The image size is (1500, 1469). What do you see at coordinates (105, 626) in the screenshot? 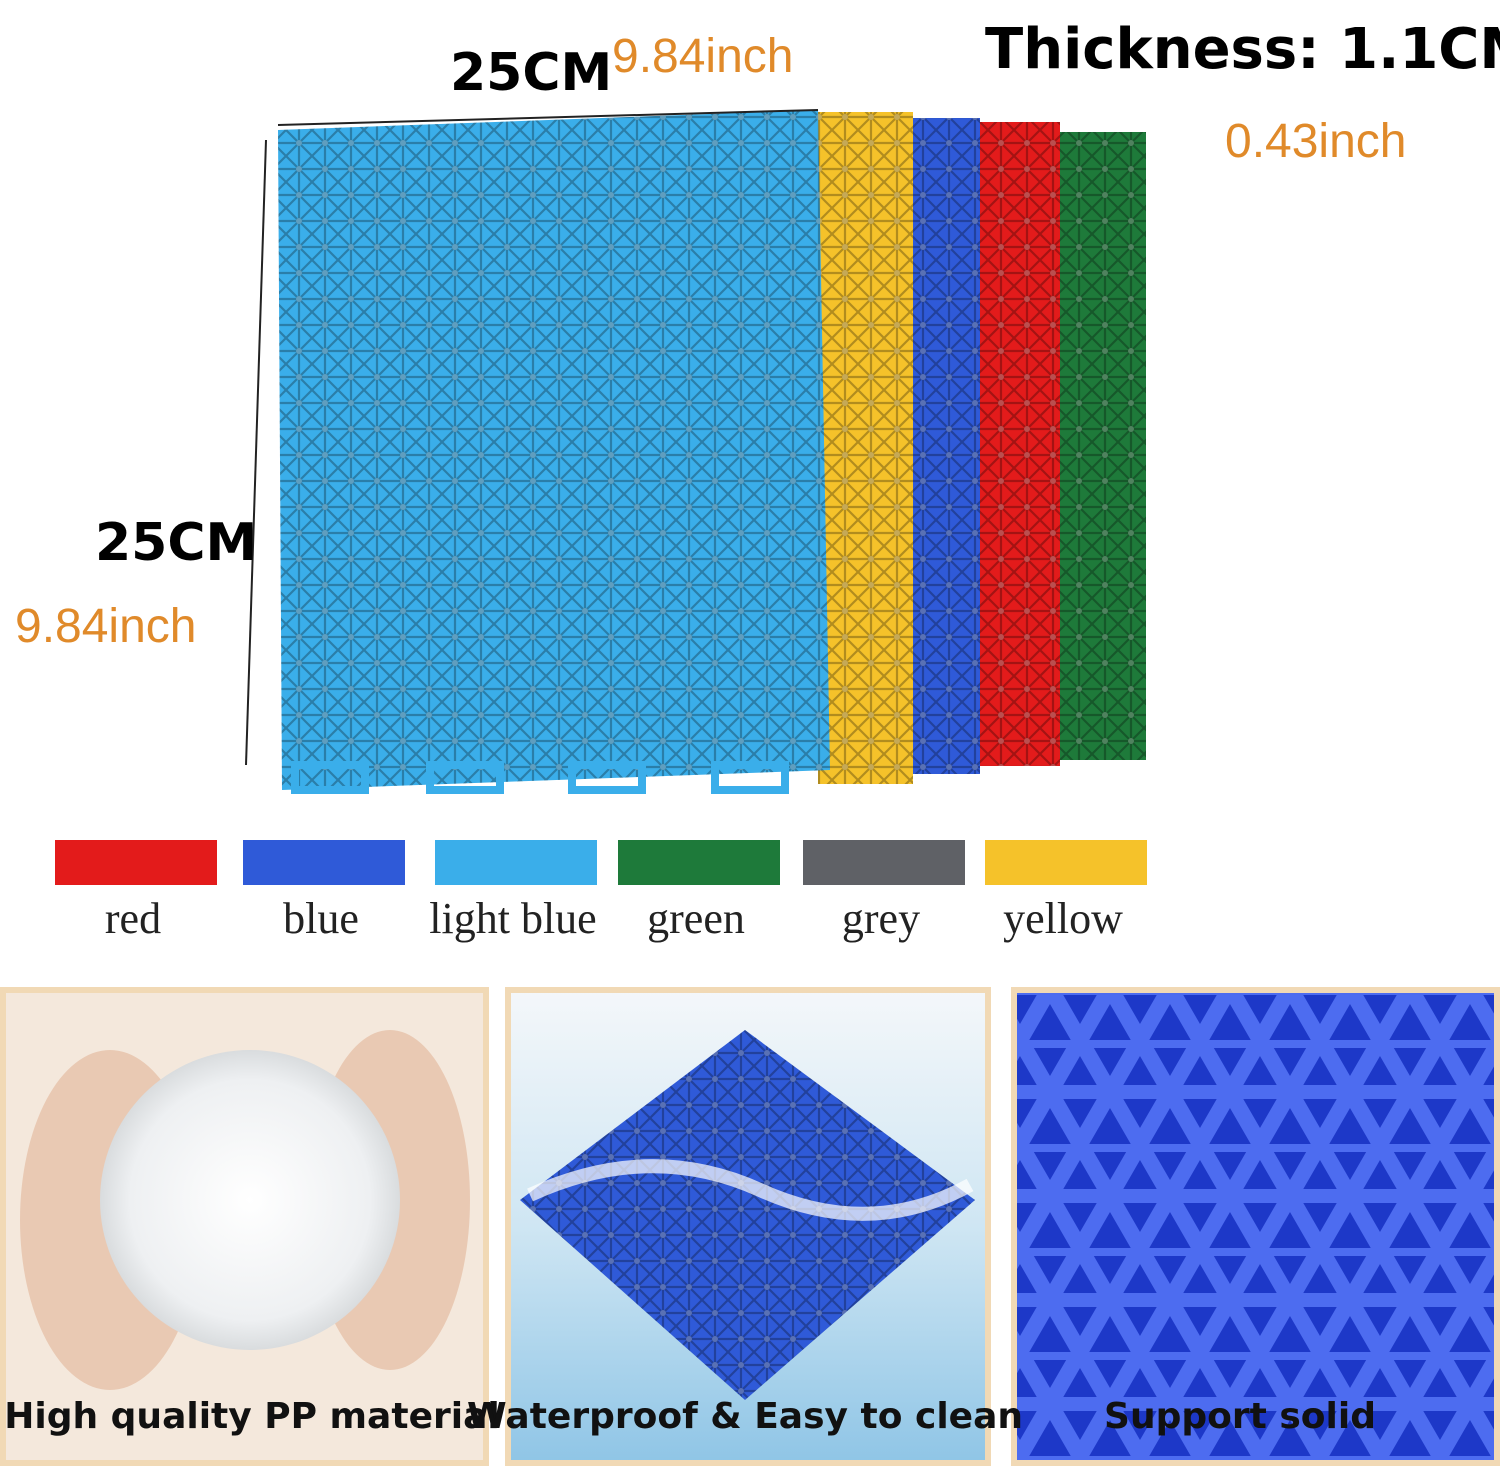
I see `height-inch: 9.84inch` at bounding box center [105, 626].